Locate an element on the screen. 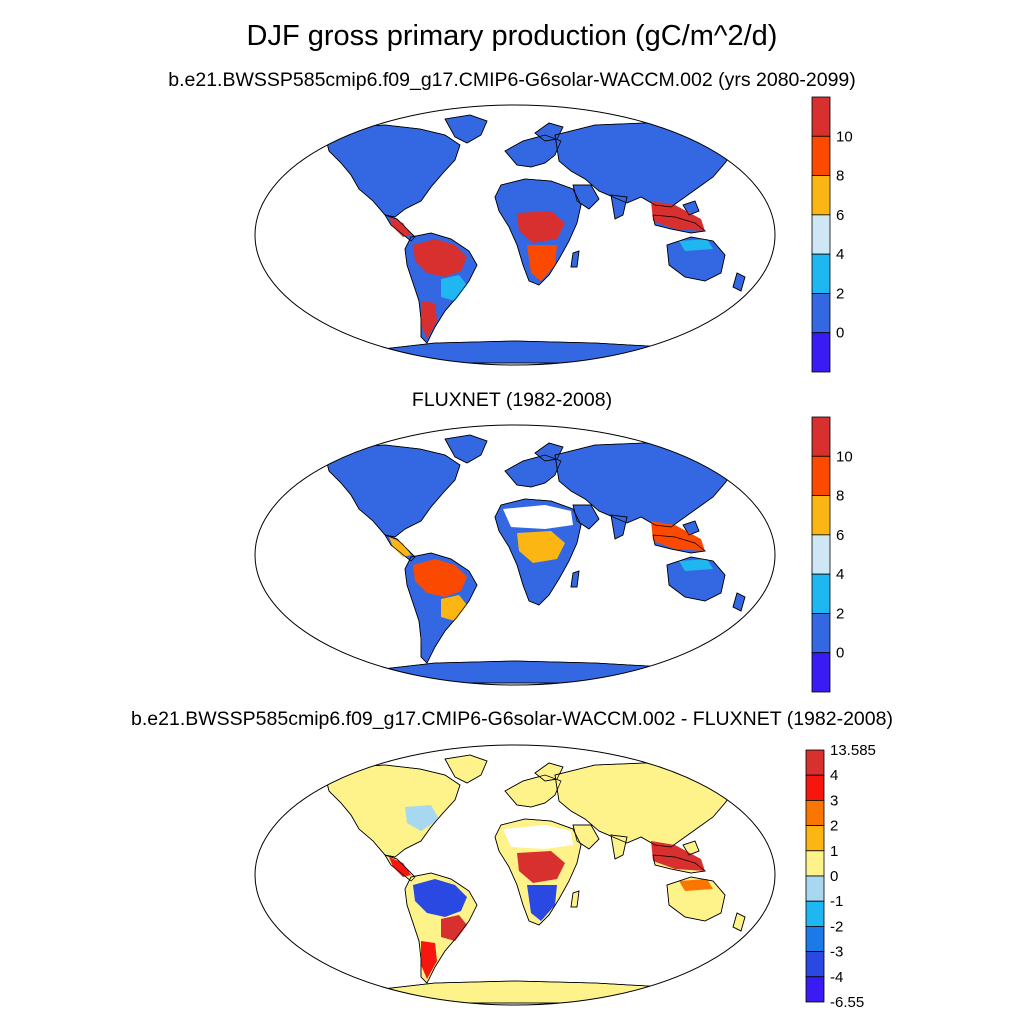  colorbar-panel-1: 10 8 6 4 2 0 is located at coordinates (832, 234).